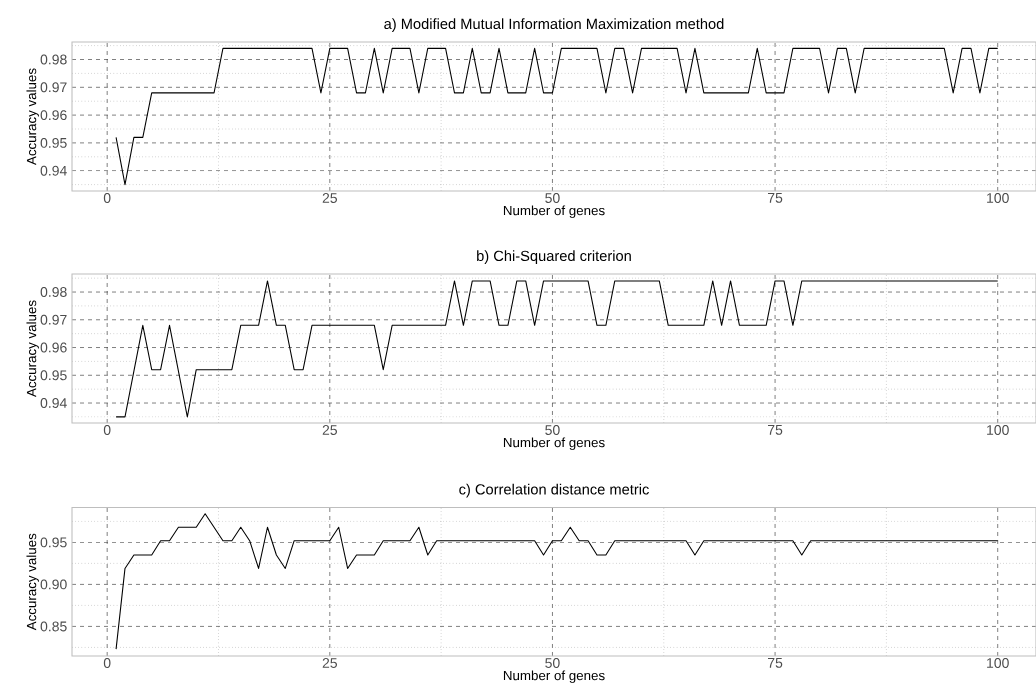 This screenshot has width=1036, height=695. What do you see at coordinates (554, 25) in the screenshot?
I see `chart-title: a) Modified Mutual Information Maximization method` at bounding box center [554, 25].